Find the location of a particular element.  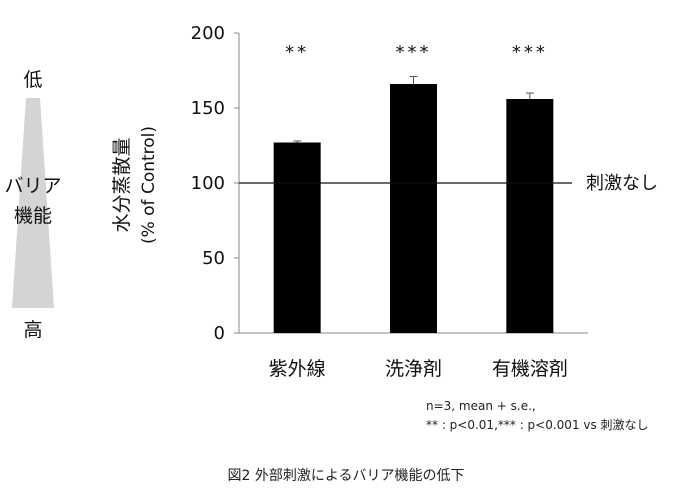

y-axis-subtitle: (% of Control) is located at coordinates (149, 185).